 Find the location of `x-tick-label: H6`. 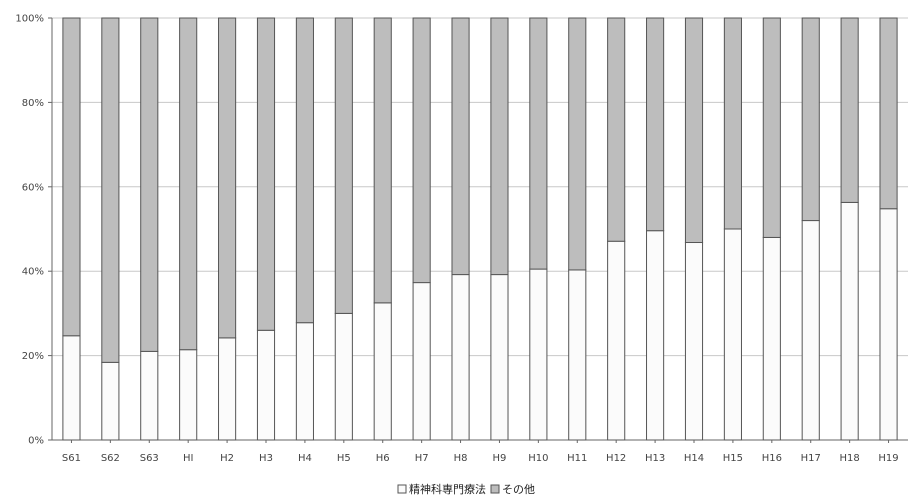

x-tick-label: H6 is located at coordinates (383, 458).